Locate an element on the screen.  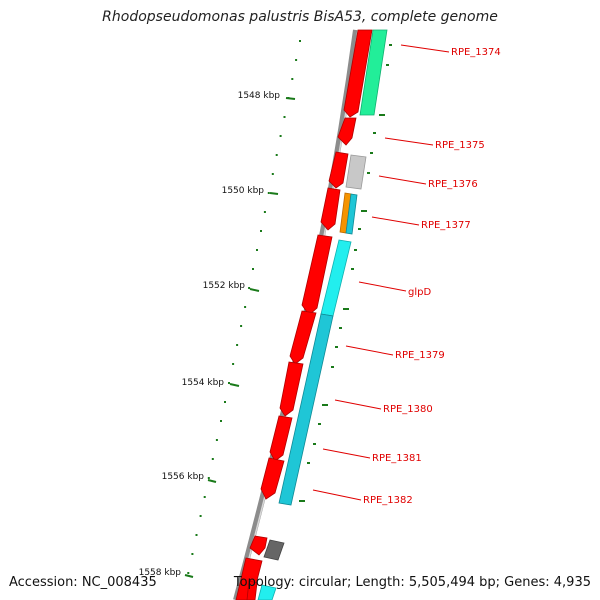
category-block-spring-green is located at coordinates (373, 72).